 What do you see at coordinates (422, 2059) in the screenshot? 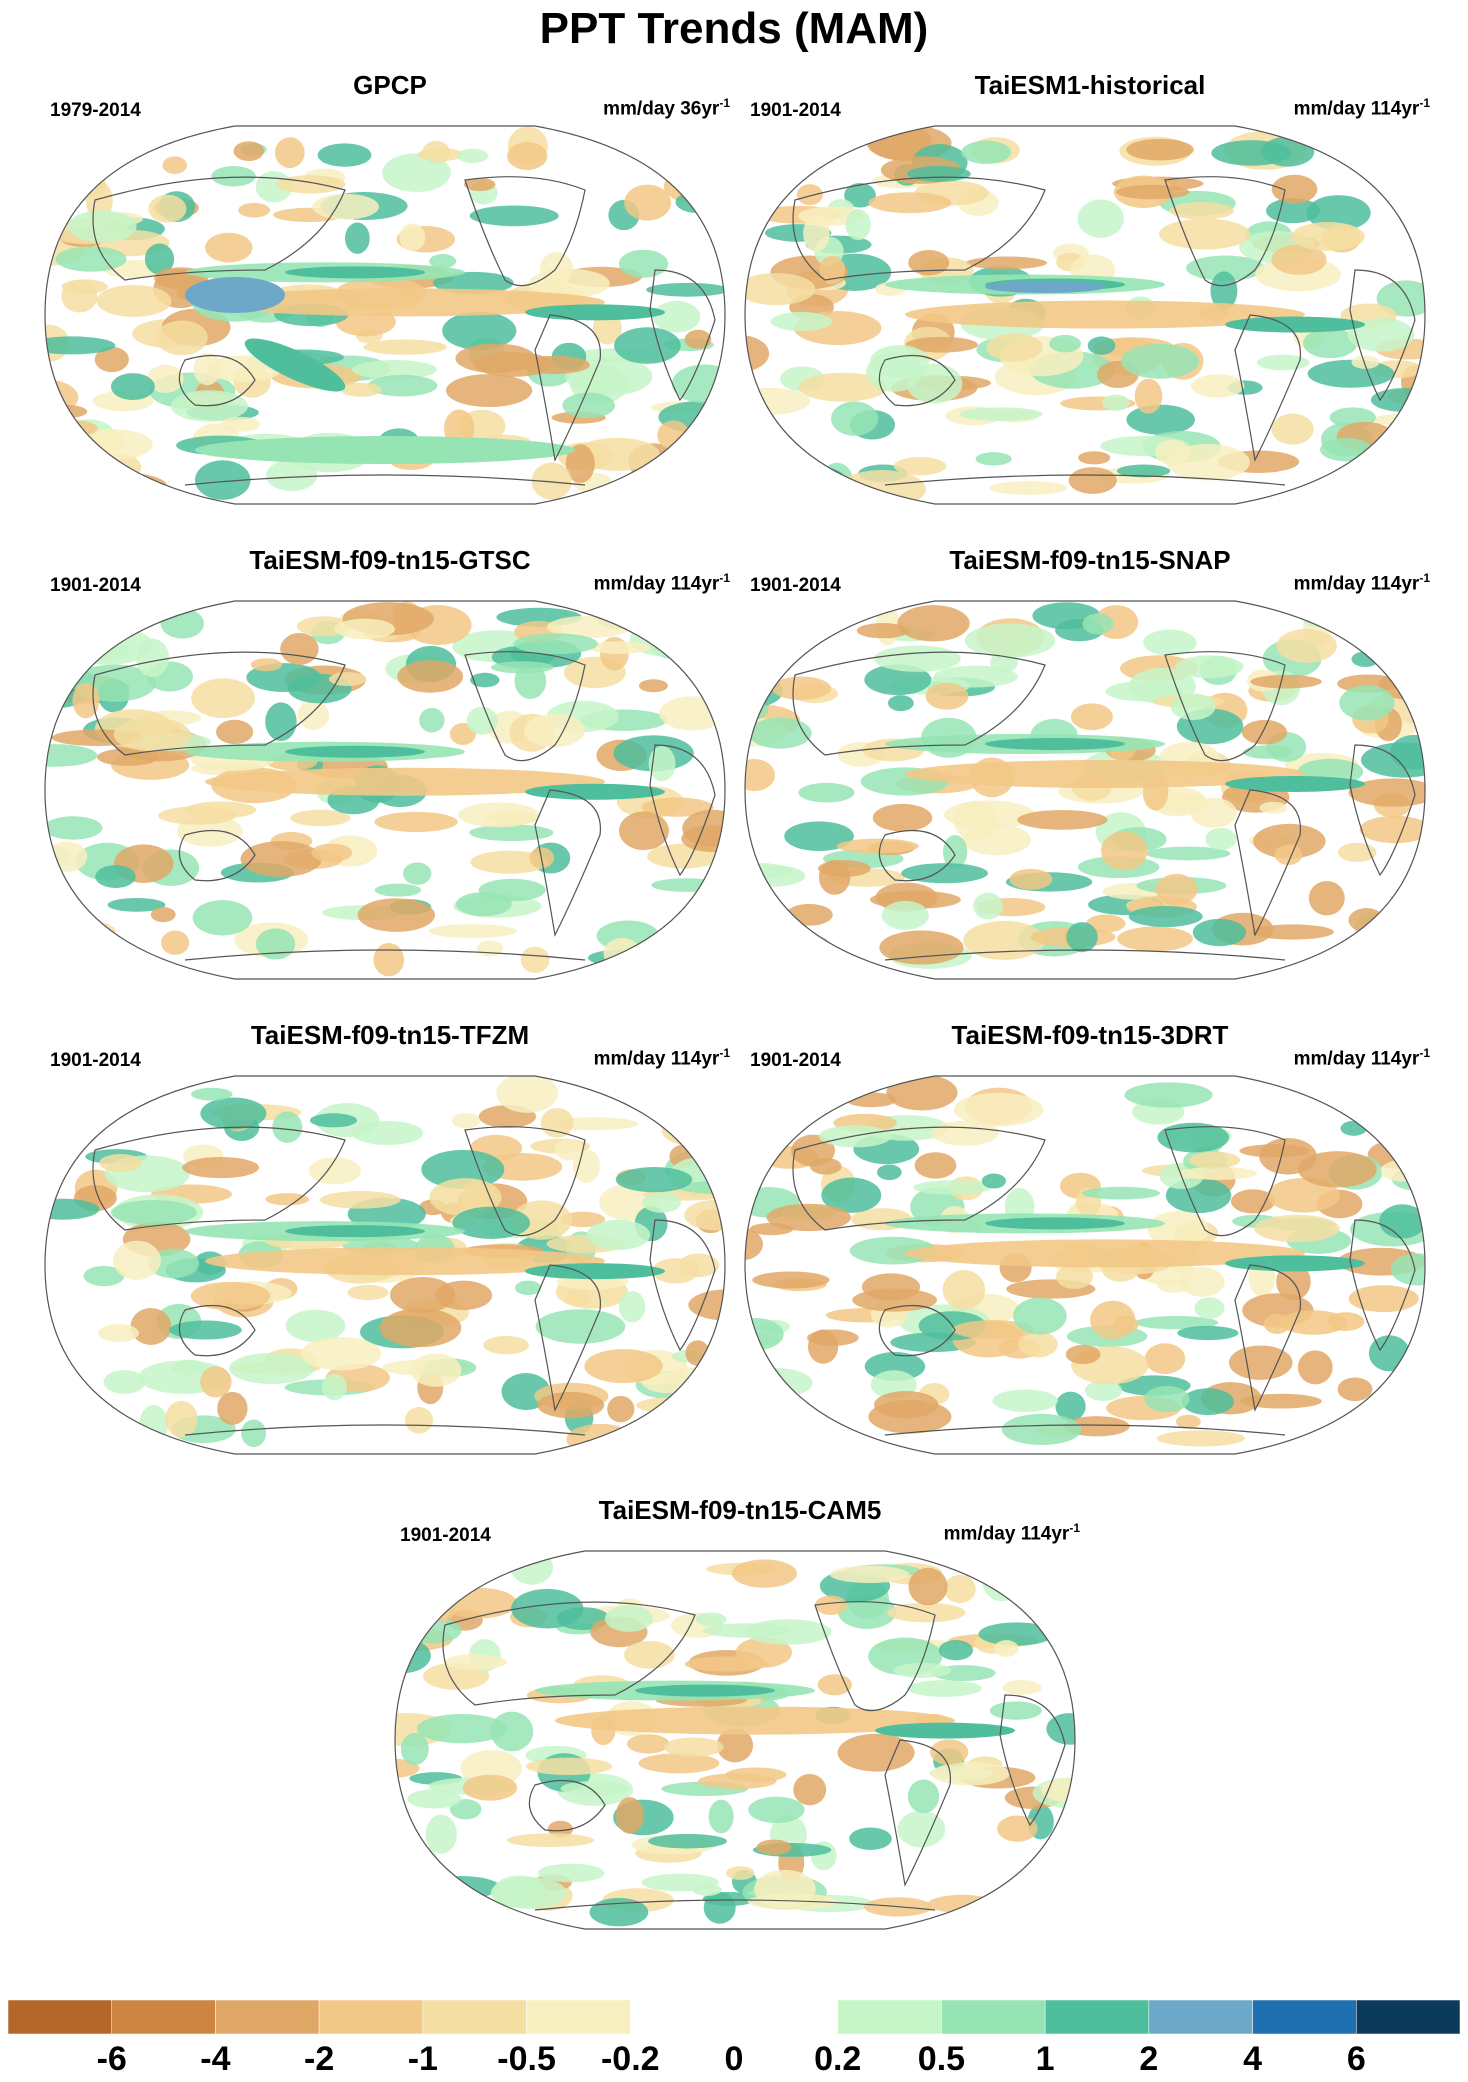
I see `colorbar-tick-label: -1` at bounding box center [422, 2059].